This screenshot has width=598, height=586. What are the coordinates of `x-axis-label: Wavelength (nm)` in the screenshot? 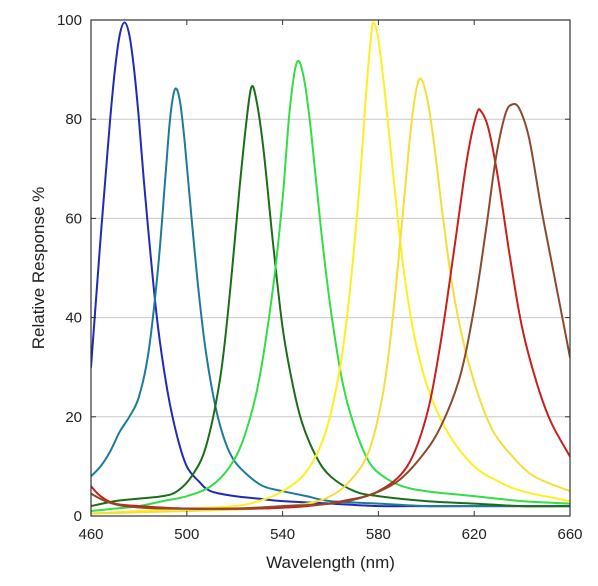 It's located at (330, 562).